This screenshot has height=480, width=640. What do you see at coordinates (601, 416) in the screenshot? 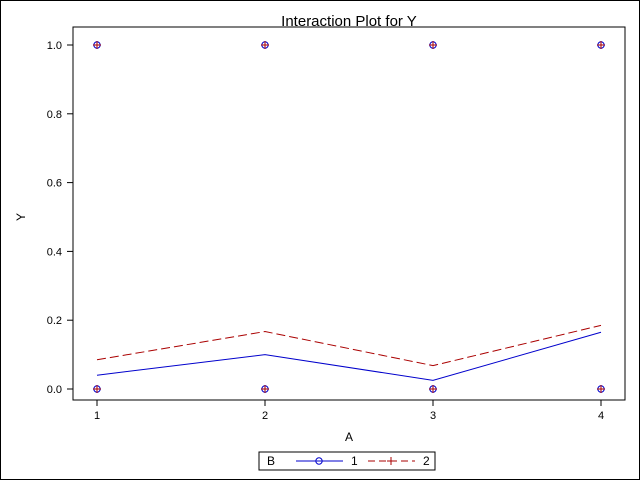
I see `x-tick-label: 4` at bounding box center [601, 416].